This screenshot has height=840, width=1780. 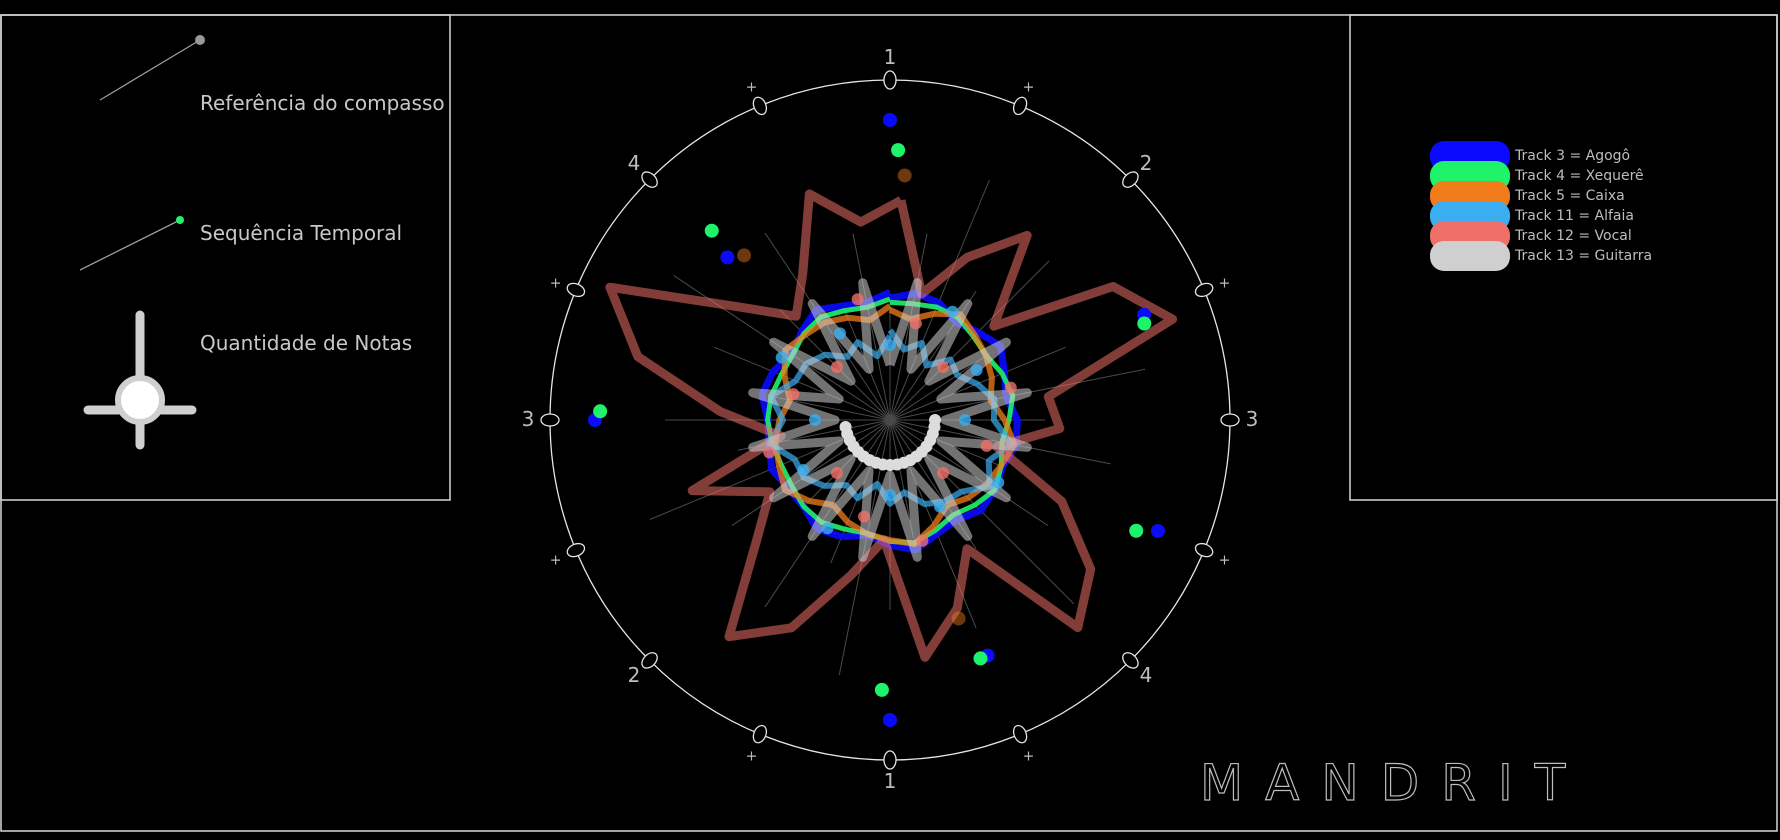 I want to click on measure-reference-dot-icon, so click(x=200, y=40).